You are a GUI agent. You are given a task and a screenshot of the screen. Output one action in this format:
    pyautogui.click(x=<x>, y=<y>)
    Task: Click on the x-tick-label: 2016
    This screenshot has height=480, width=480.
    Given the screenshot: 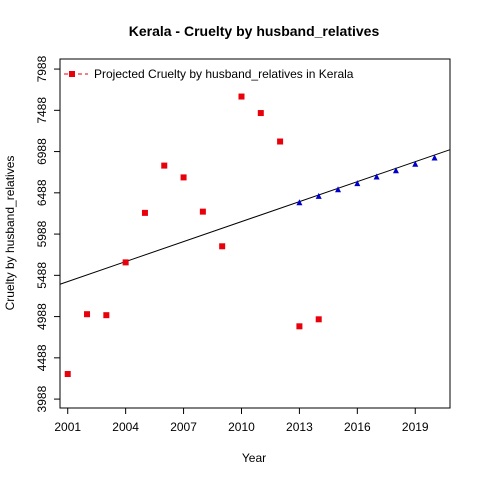 What is the action you would take?
    pyautogui.click(x=357, y=427)
    